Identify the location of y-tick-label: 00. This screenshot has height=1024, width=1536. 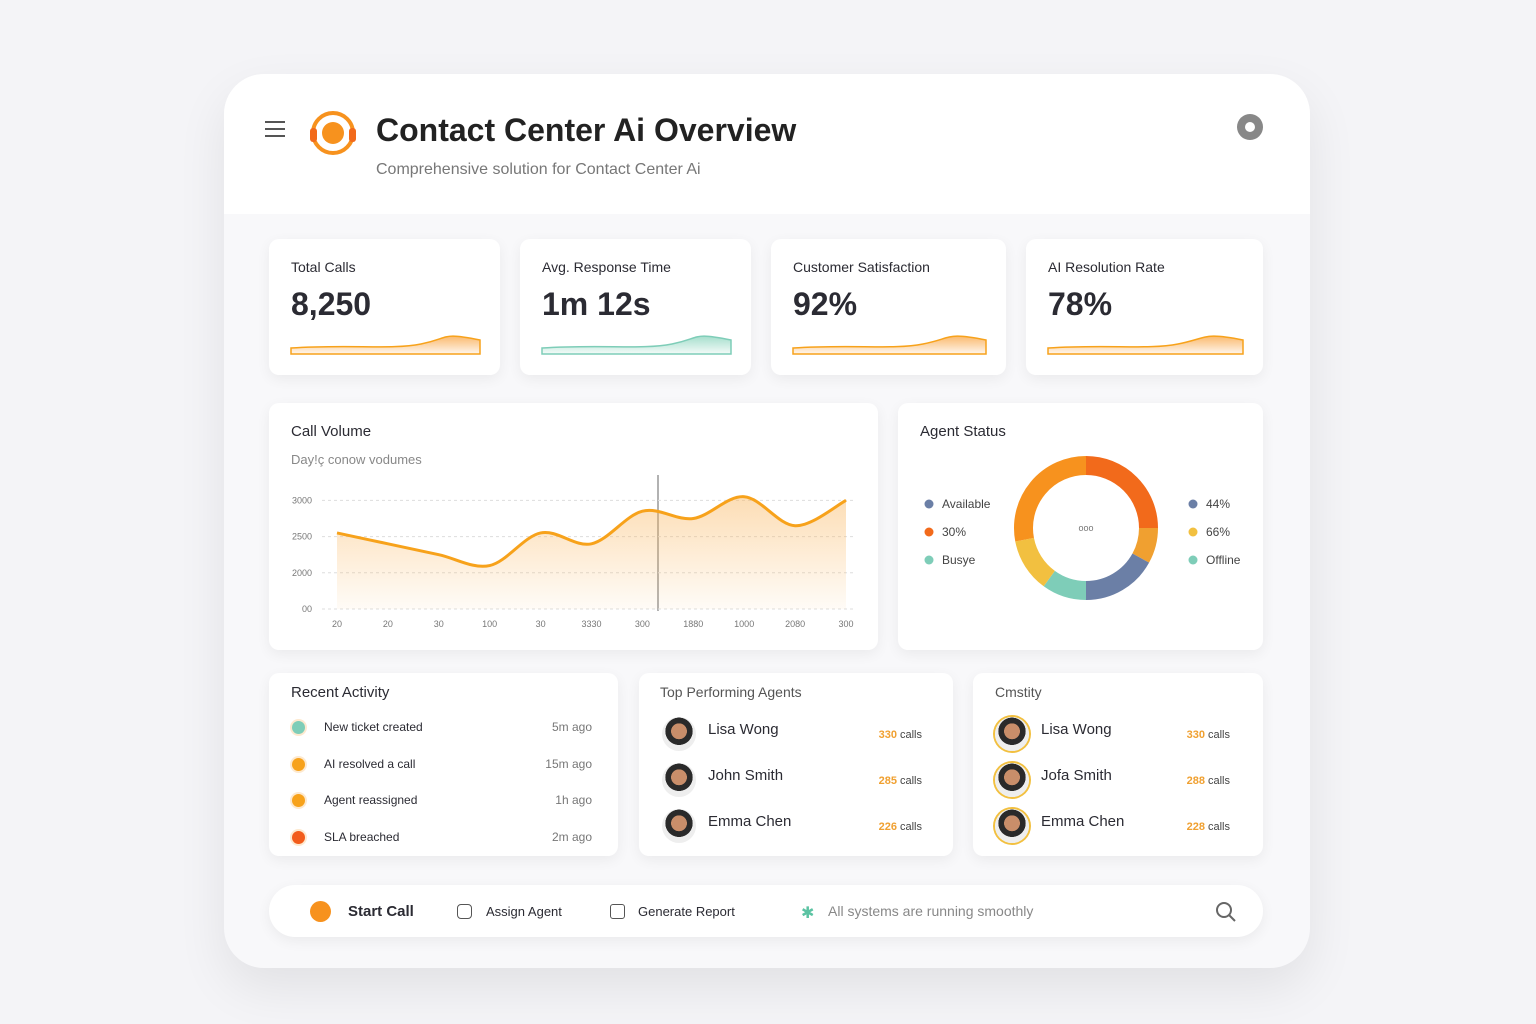
(307, 609).